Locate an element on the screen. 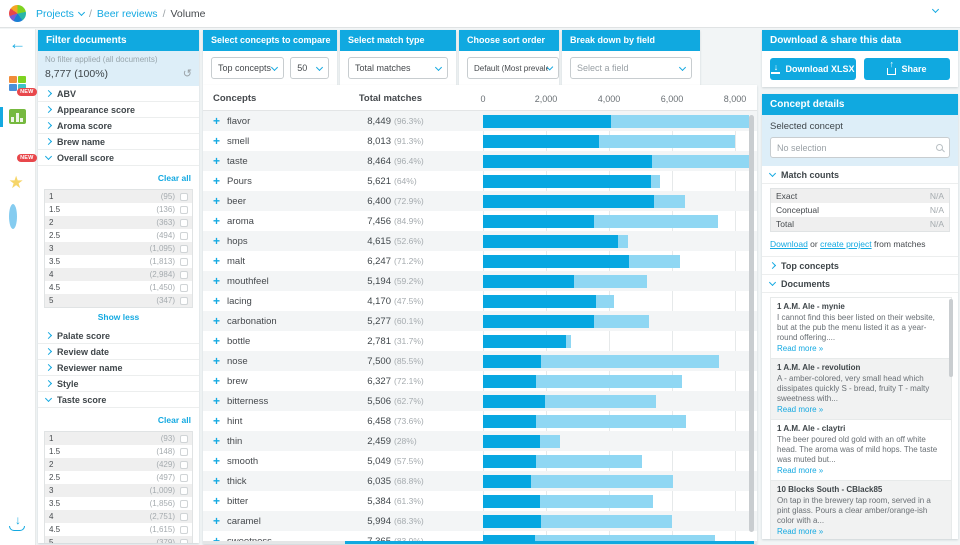 Image resolution: width=960 pixels, height=545 pixels. rail-item-dashboard: NEW is located at coordinates (22, 86).